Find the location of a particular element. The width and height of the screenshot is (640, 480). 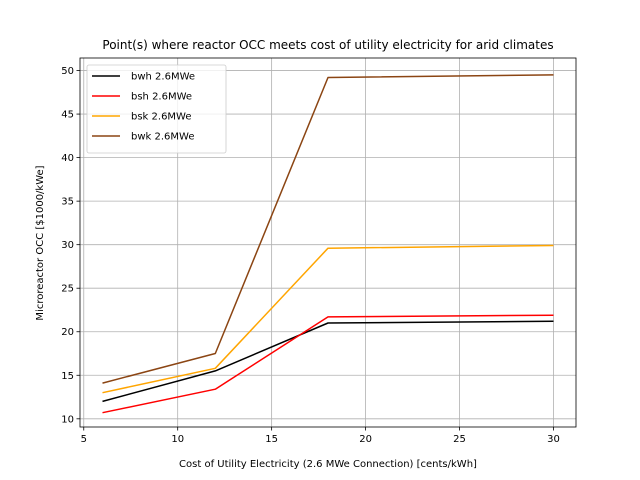

legend-label-0: bwh 2.6MWe is located at coordinates (163, 77).